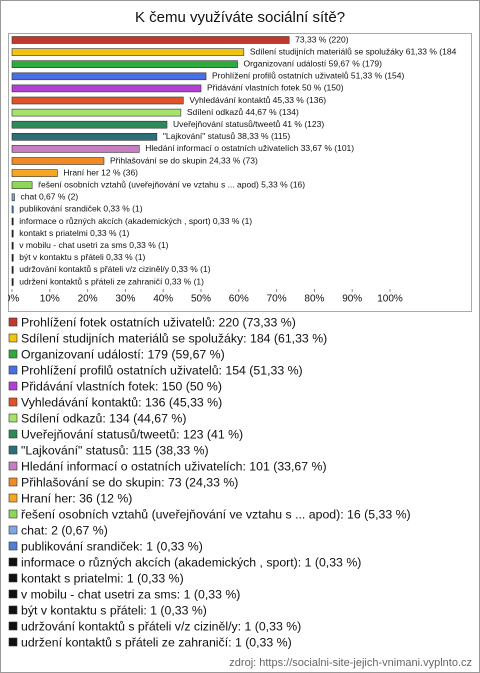 The width and height of the screenshot is (480, 673). What do you see at coordinates (313, 63) in the screenshot?
I see `value-label: Organizovaní událostí 59,67 % (179)` at bounding box center [313, 63].